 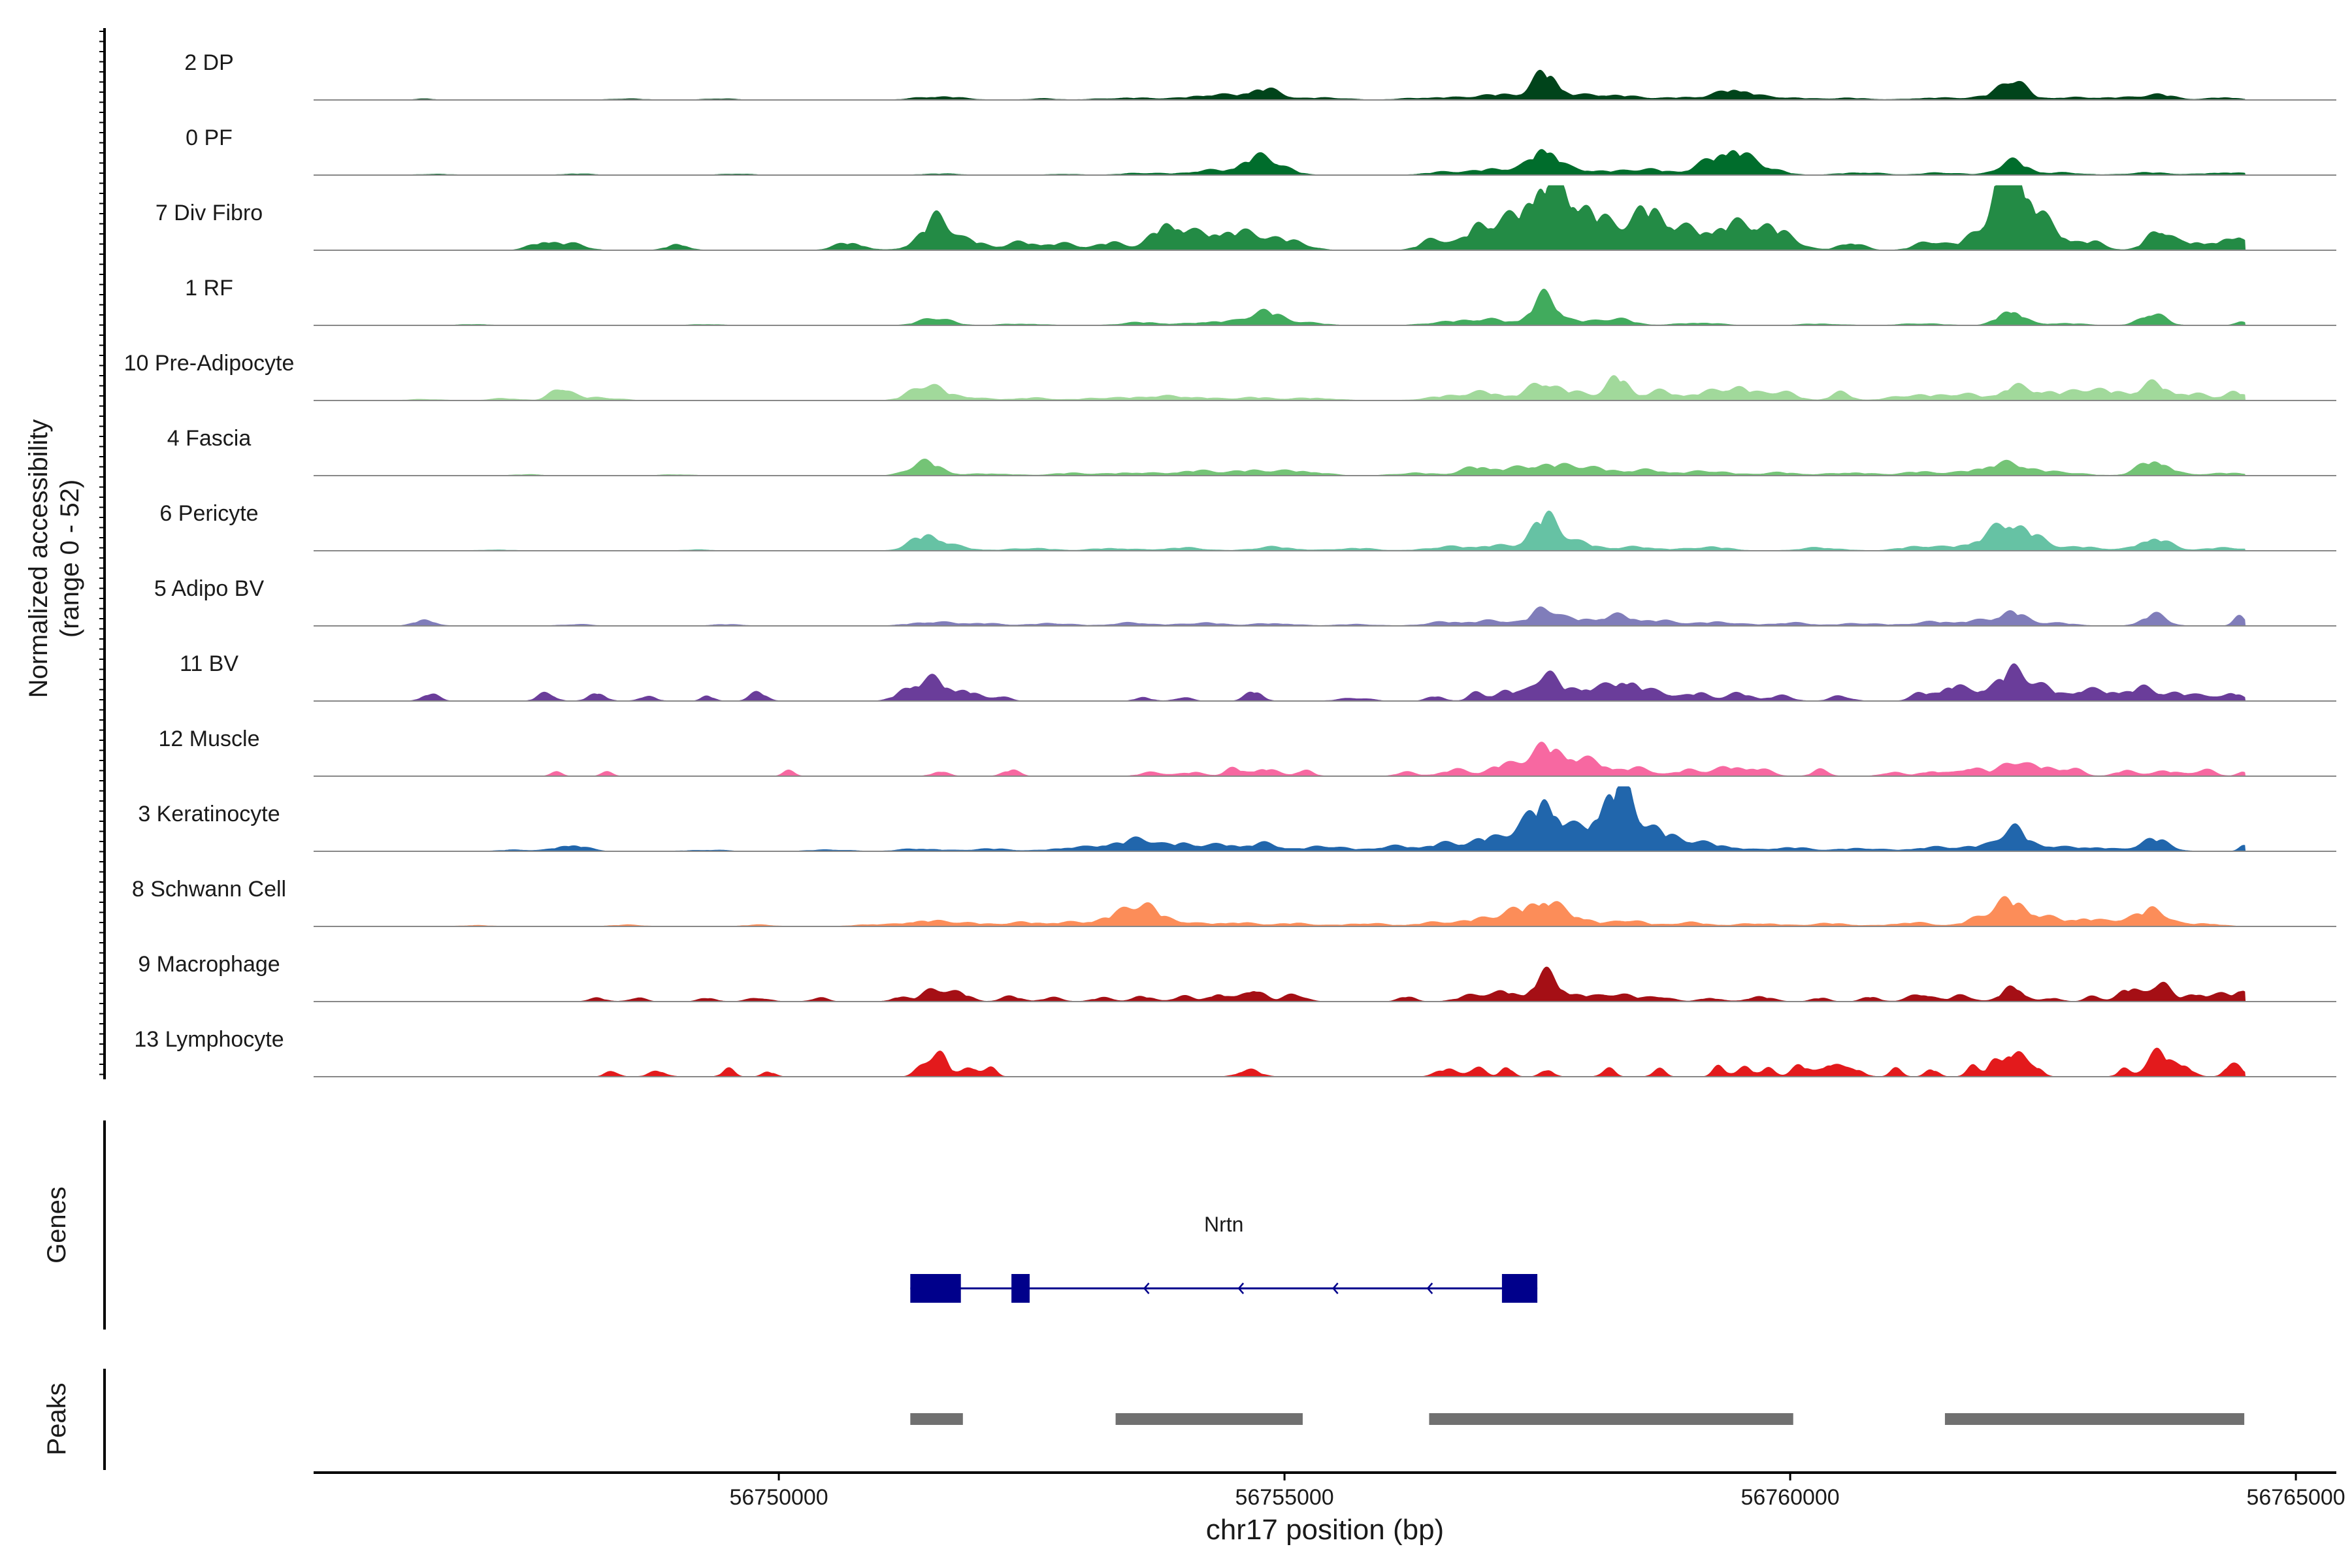 What do you see at coordinates (209, 1039) in the screenshot?
I see `series-label: 13 Lymphocyte` at bounding box center [209, 1039].